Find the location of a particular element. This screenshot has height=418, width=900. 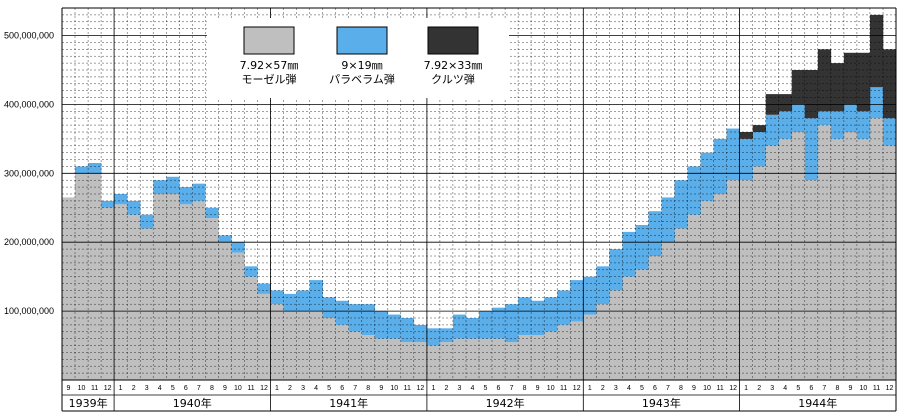

year-label-4: 1943年 is located at coordinates (661, 403).